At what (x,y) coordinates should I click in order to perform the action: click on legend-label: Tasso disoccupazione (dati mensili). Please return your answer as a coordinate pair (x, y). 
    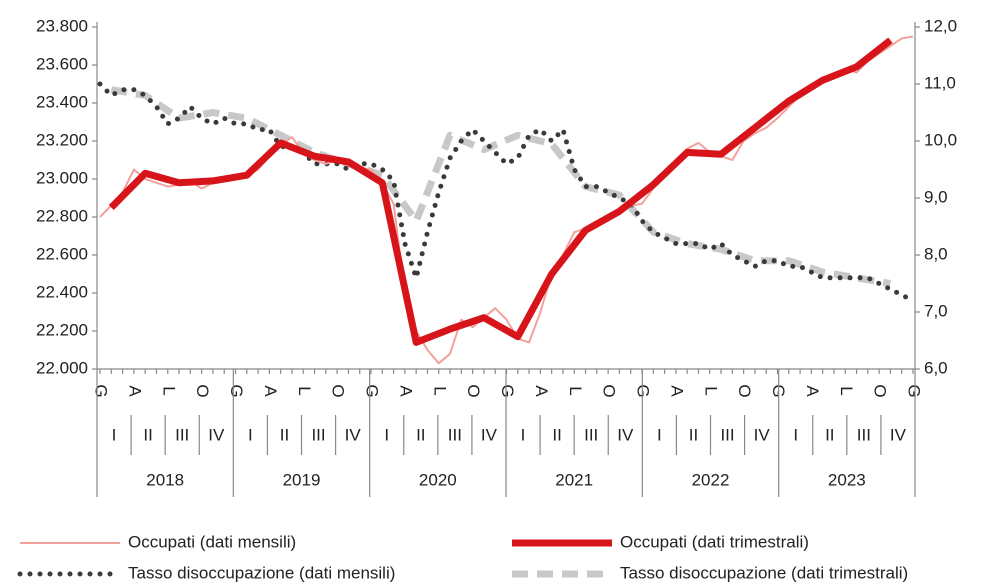
    Looking at the image, I should click on (261, 572).